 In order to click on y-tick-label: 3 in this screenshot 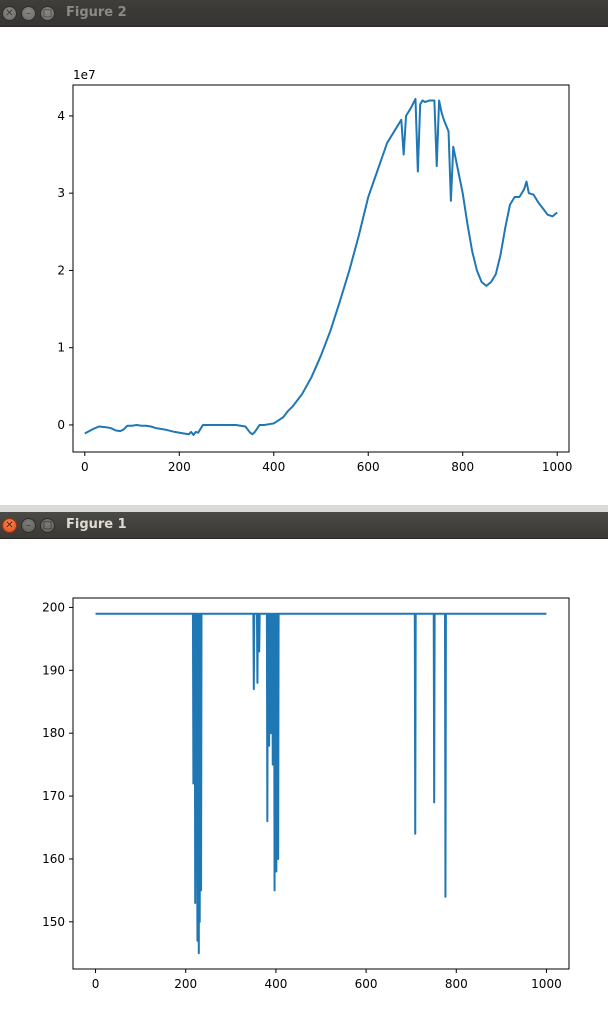, I will do `click(61, 193)`.